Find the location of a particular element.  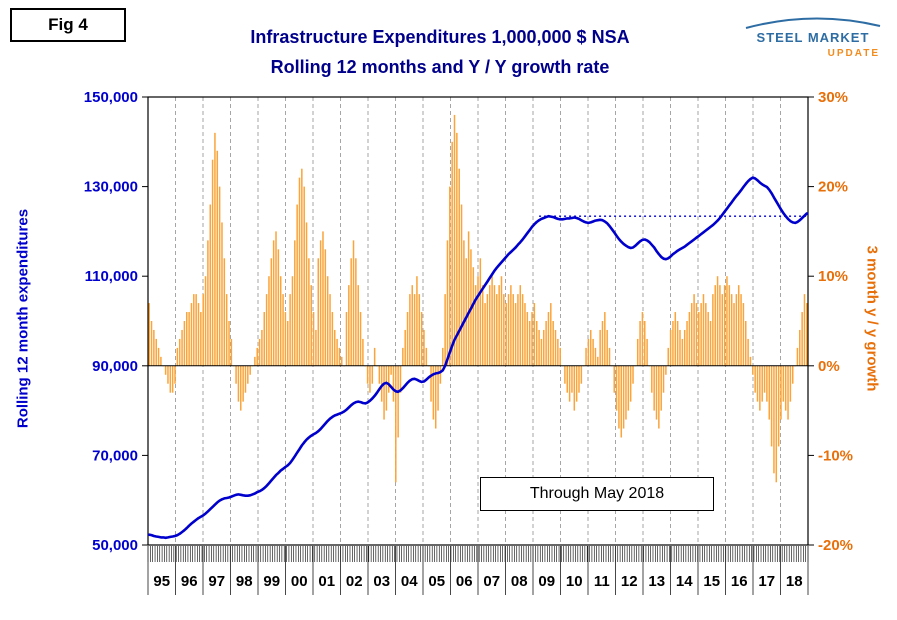

chart-title-line2: Rolling 12 months and Y / Y growth rate is located at coordinates (440, 67).